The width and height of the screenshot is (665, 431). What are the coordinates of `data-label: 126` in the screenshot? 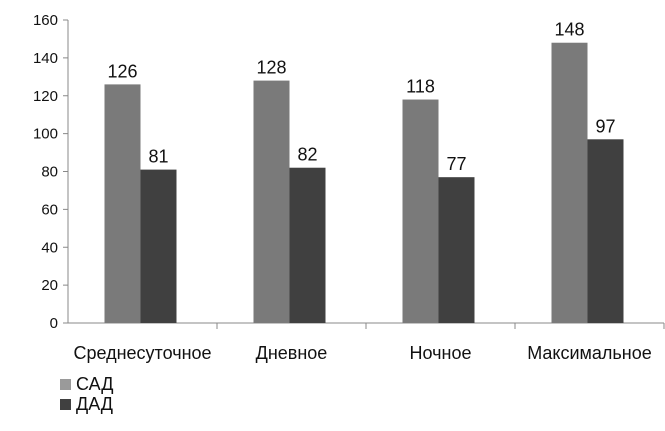 It's located at (122, 71).